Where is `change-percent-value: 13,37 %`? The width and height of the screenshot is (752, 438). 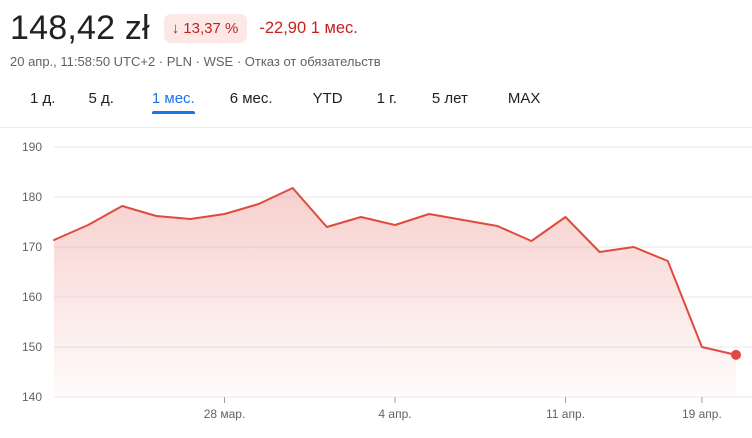
change-percent-value: 13,37 % is located at coordinates (211, 28).